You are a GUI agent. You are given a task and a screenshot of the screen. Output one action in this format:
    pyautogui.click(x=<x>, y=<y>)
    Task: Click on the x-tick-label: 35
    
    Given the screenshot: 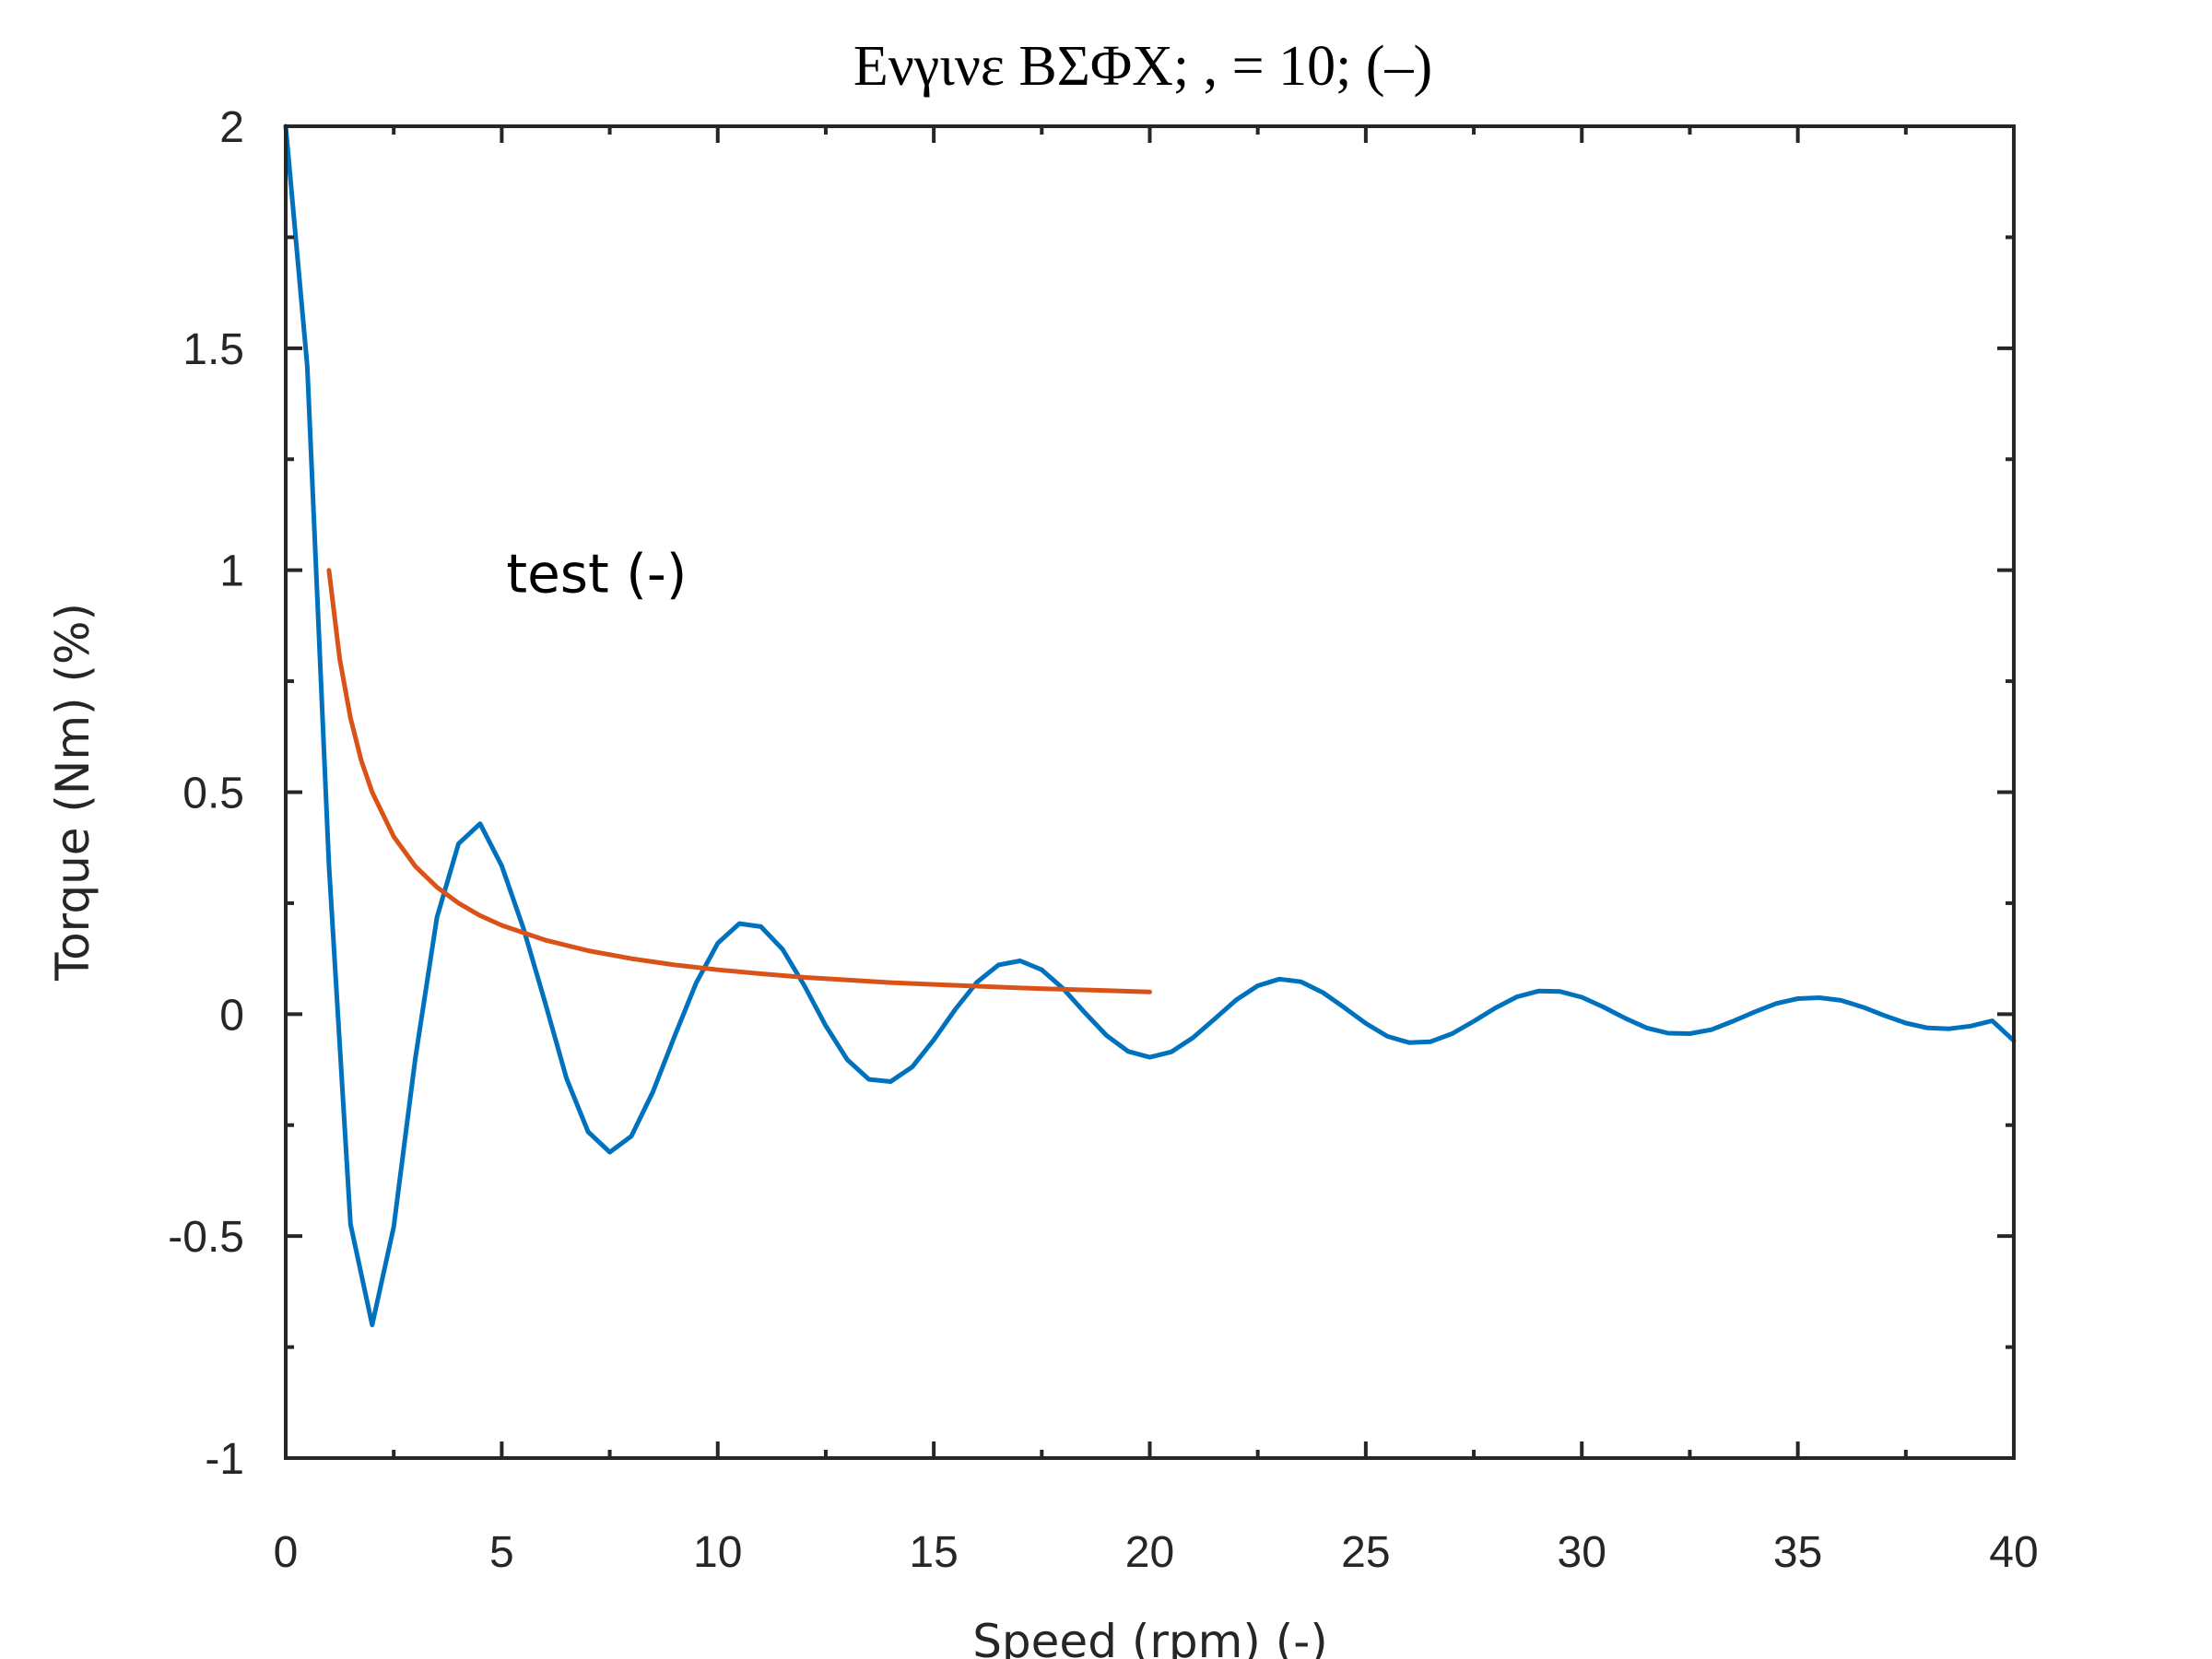 What is the action you would take?
    pyautogui.click(x=1797, y=1552)
    